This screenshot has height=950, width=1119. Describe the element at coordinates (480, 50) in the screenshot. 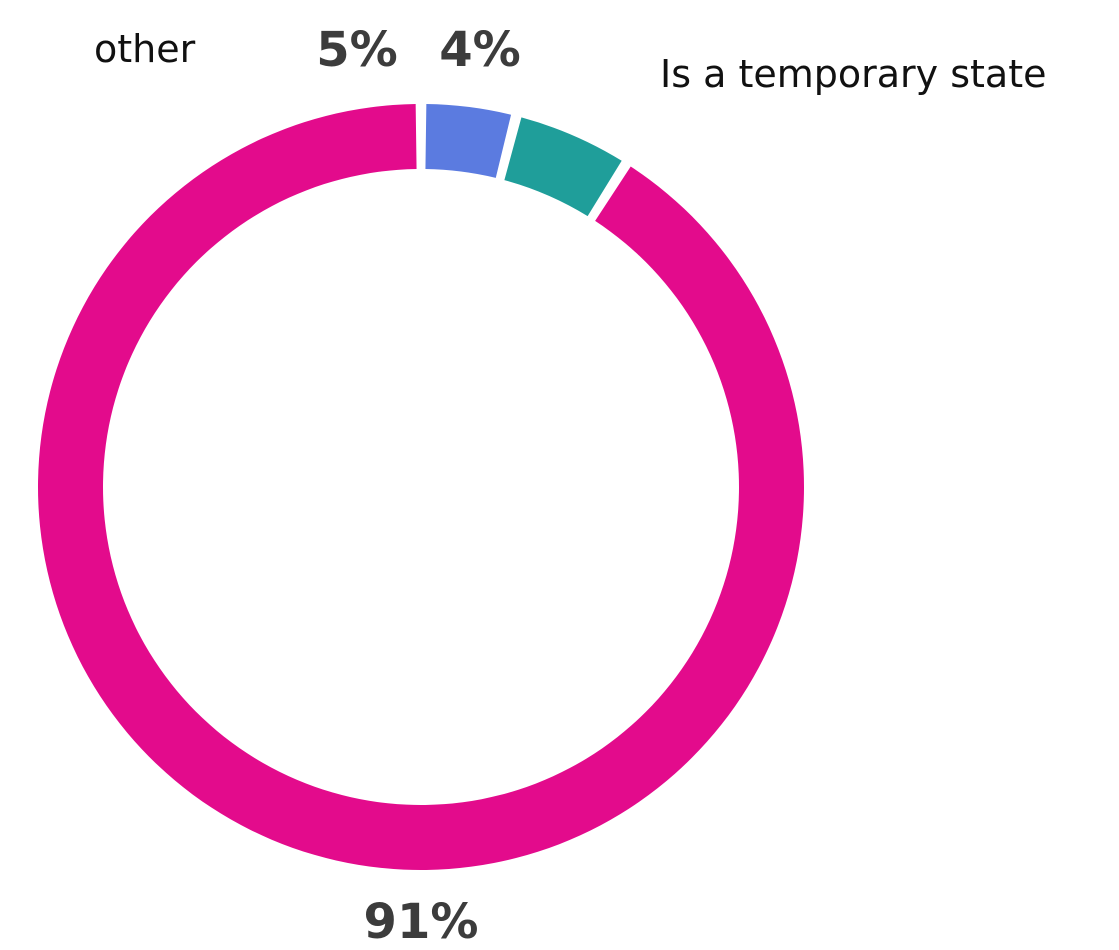

I see `value-label-0: 4%` at that location.